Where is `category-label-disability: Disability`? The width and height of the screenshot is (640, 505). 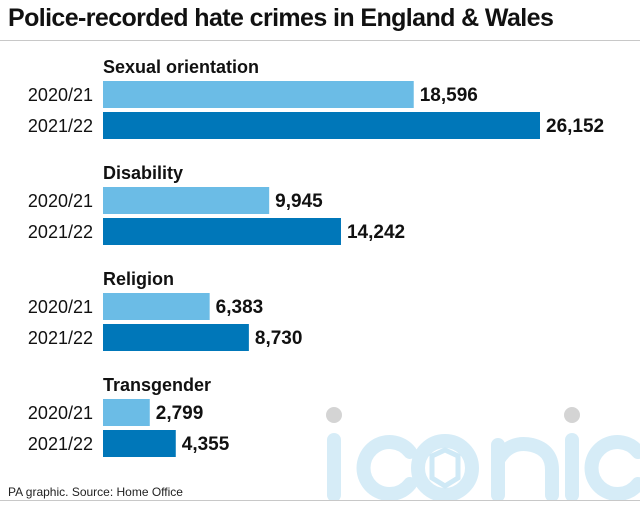 category-label-disability: Disability is located at coordinates (143, 173).